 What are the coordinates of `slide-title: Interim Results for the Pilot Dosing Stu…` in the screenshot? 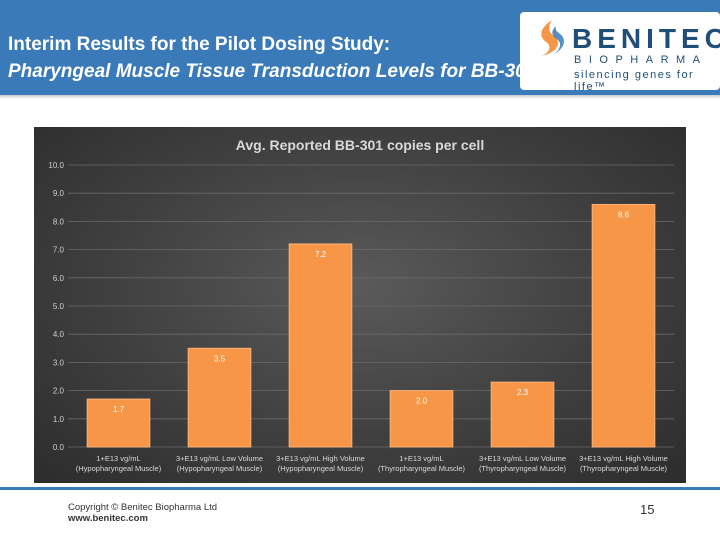 It's located at (199, 44).